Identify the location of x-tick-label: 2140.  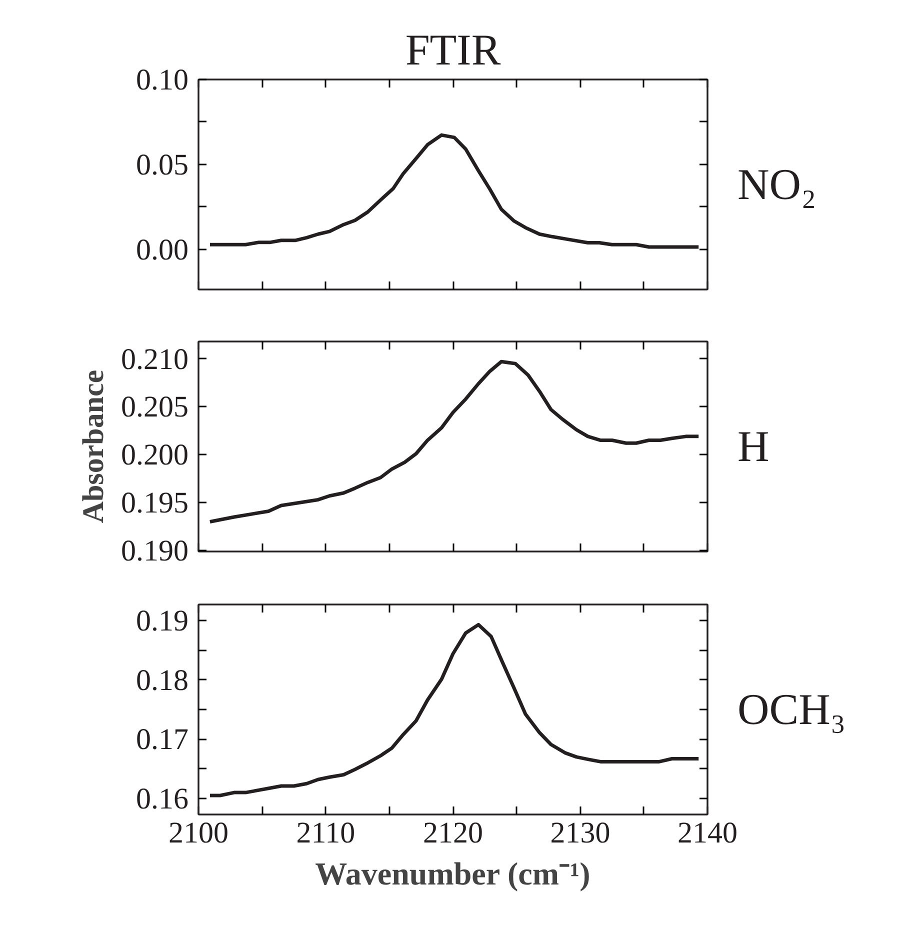
(708, 833).